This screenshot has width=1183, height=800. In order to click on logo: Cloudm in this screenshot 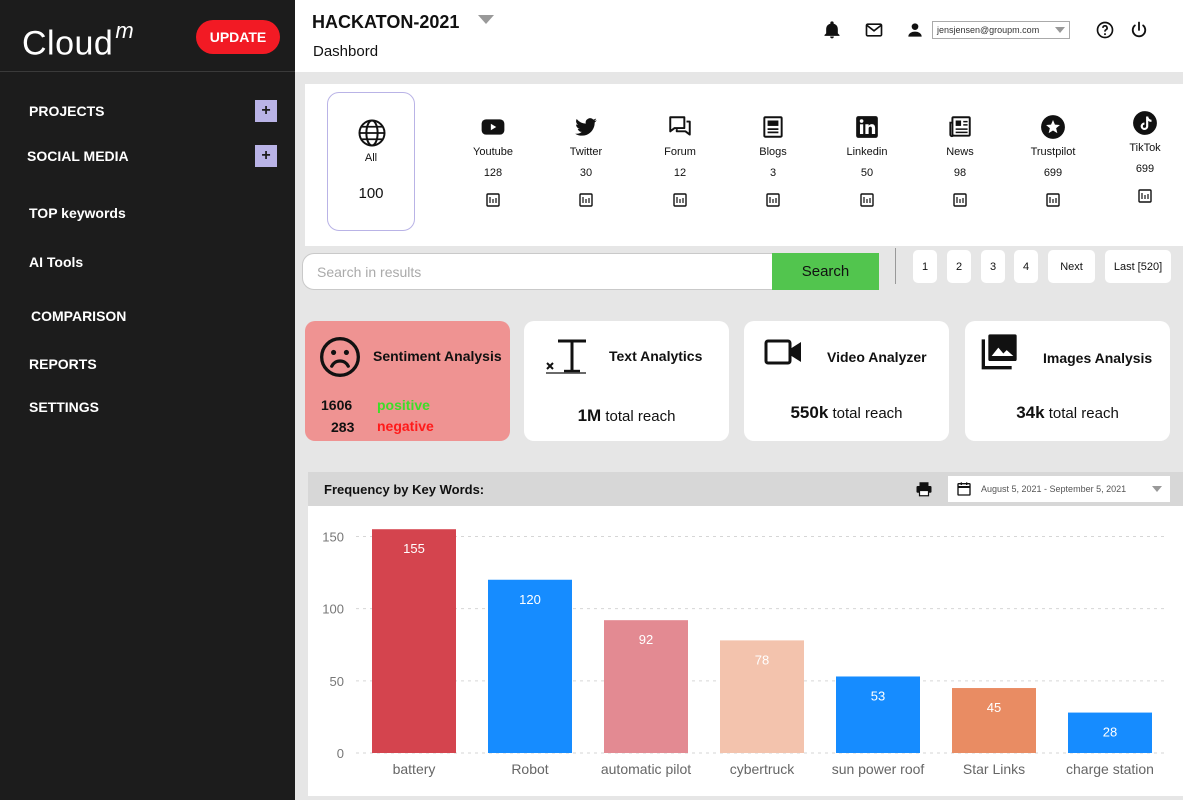, I will do `click(78, 40)`.